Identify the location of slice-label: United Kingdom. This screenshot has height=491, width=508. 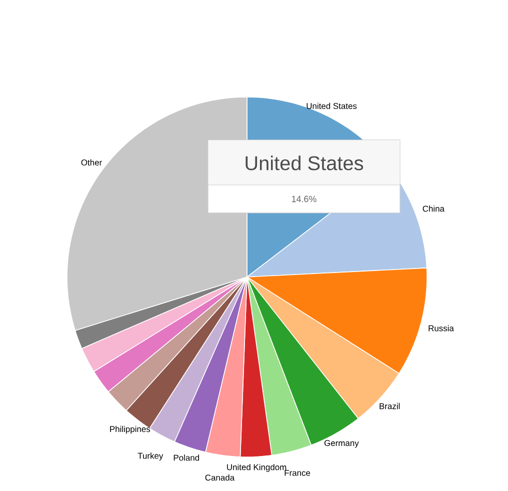
(256, 468).